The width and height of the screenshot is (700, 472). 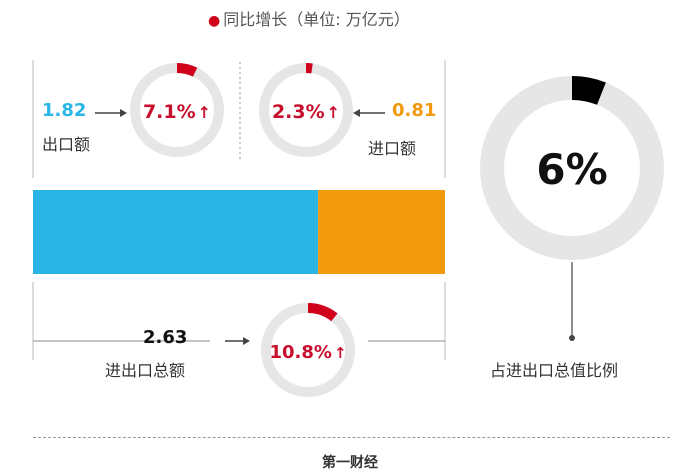 I want to click on import-label: 进口额, so click(x=392, y=147).